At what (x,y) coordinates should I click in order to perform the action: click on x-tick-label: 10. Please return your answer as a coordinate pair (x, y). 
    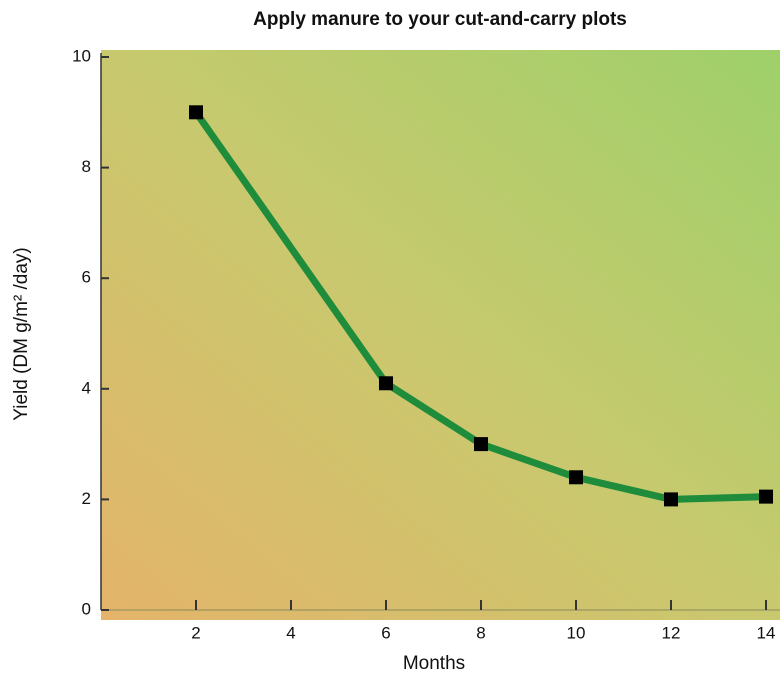
    Looking at the image, I should click on (576, 632).